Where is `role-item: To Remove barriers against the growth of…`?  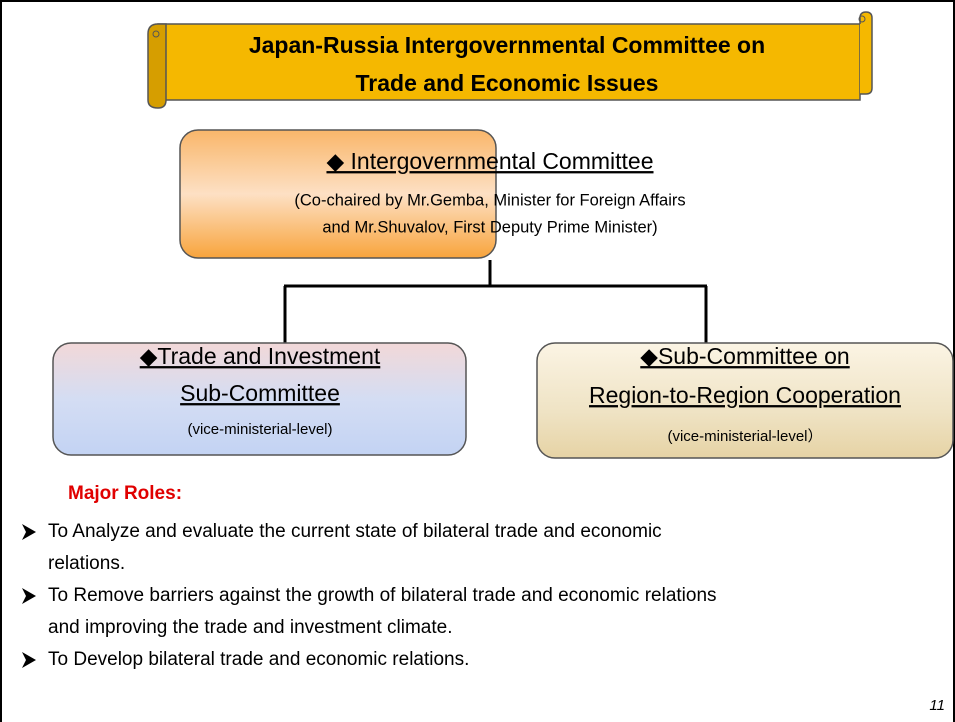 role-item: To Remove barriers against the growth of… is located at coordinates (382, 595).